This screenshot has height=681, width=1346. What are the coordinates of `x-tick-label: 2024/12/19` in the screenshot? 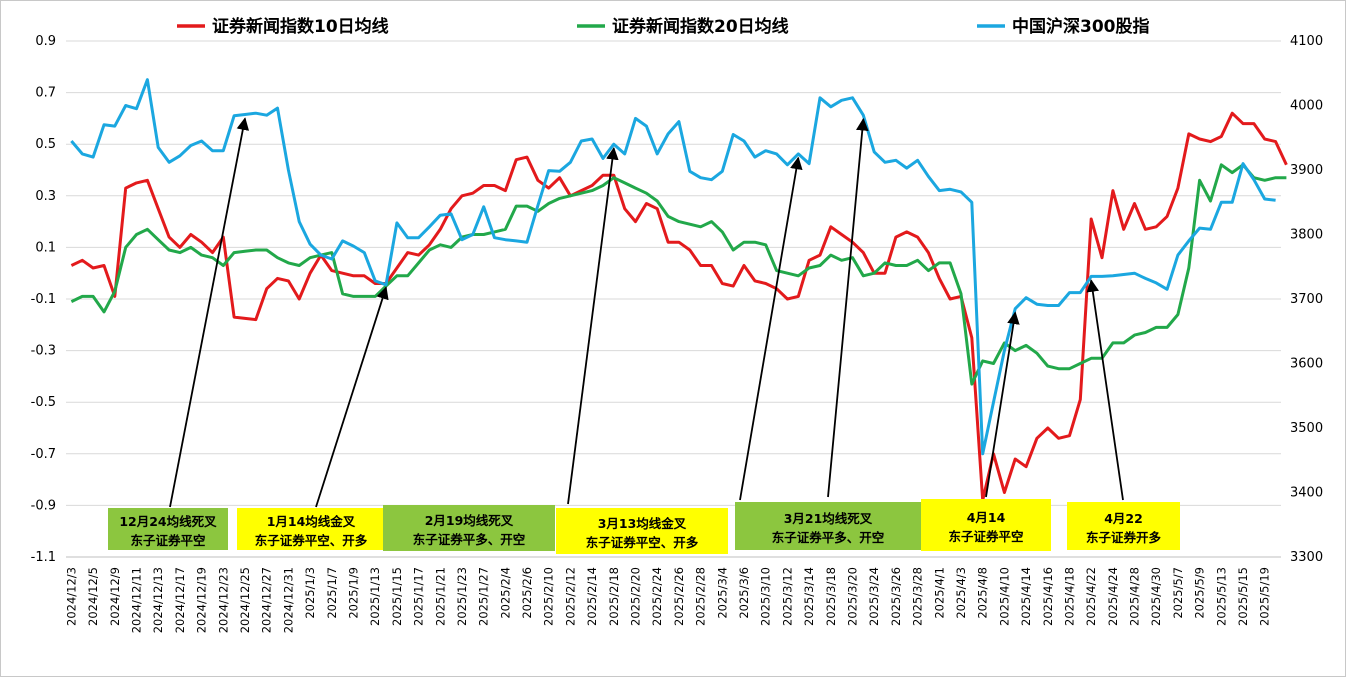 It's located at (202, 600).